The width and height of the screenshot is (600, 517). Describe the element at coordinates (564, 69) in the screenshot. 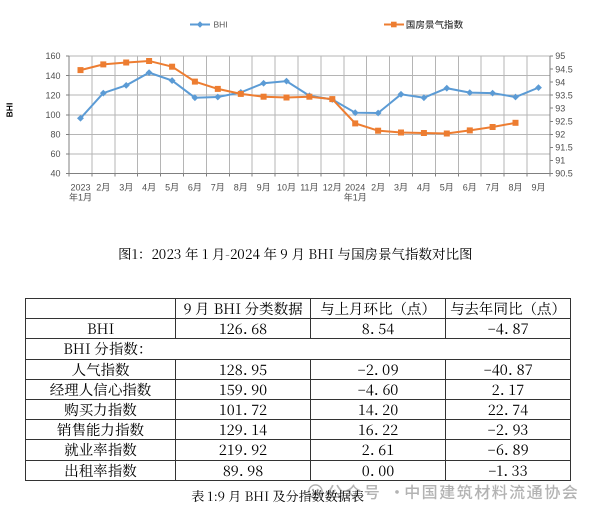

I see `svg-text: 94.5` at that location.